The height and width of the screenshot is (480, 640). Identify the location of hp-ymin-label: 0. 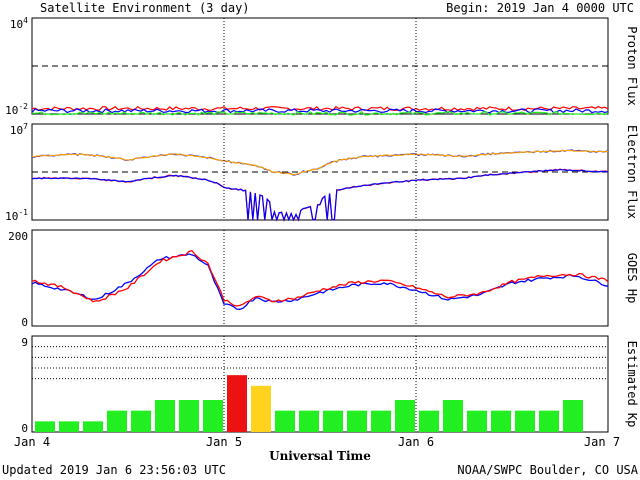
(24, 322).